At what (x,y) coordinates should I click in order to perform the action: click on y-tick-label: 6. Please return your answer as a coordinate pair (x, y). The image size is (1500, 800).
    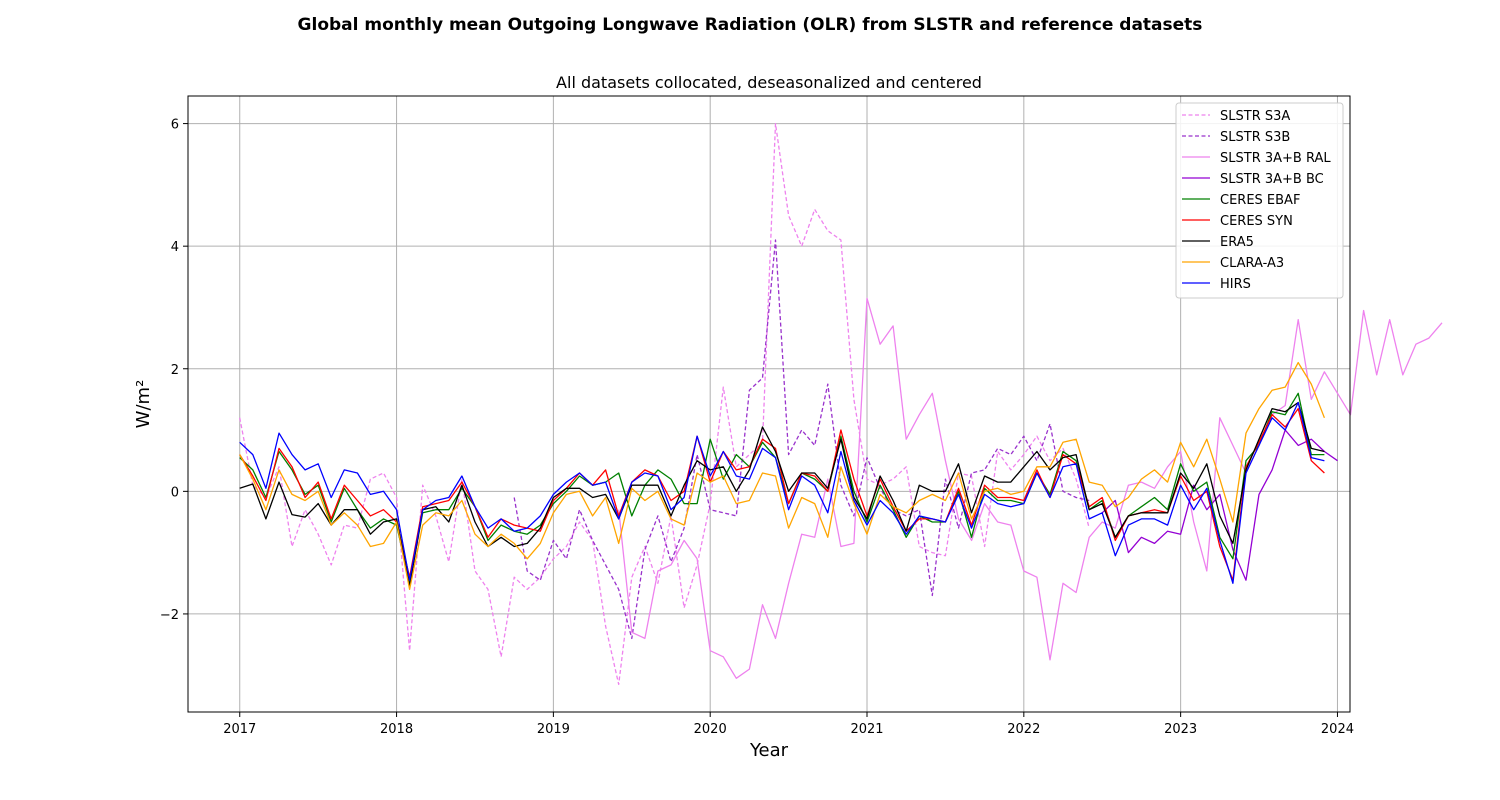
    Looking at the image, I should click on (175, 125).